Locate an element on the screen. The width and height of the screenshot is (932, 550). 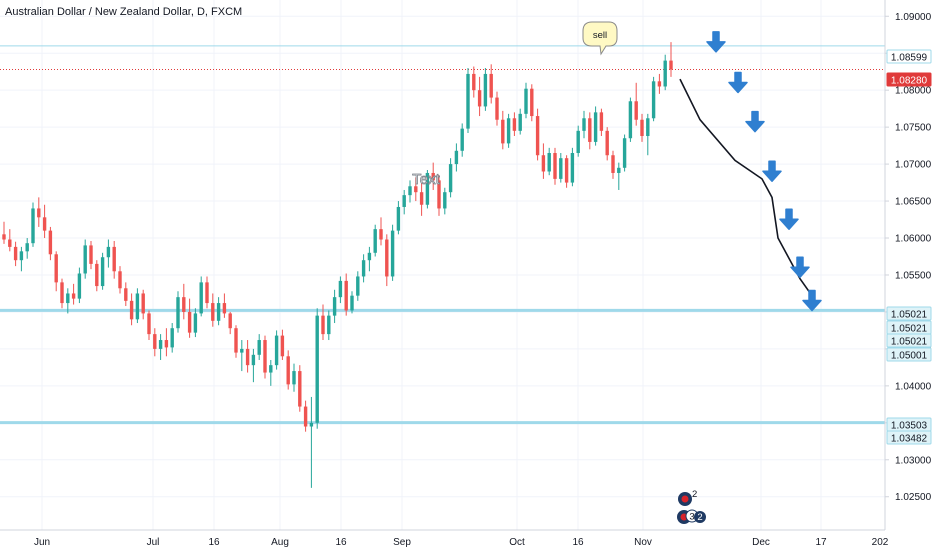
price-label: 1.08280 is located at coordinates (909, 79).